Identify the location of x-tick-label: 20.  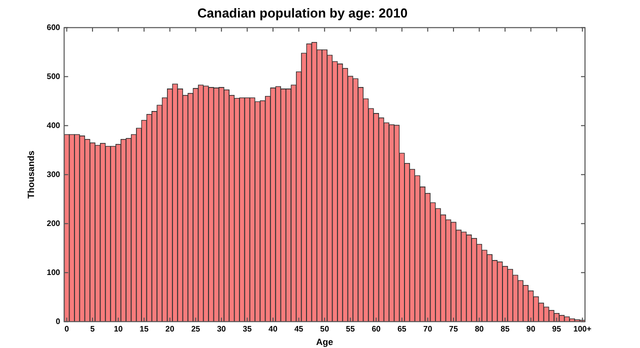
(170, 329).